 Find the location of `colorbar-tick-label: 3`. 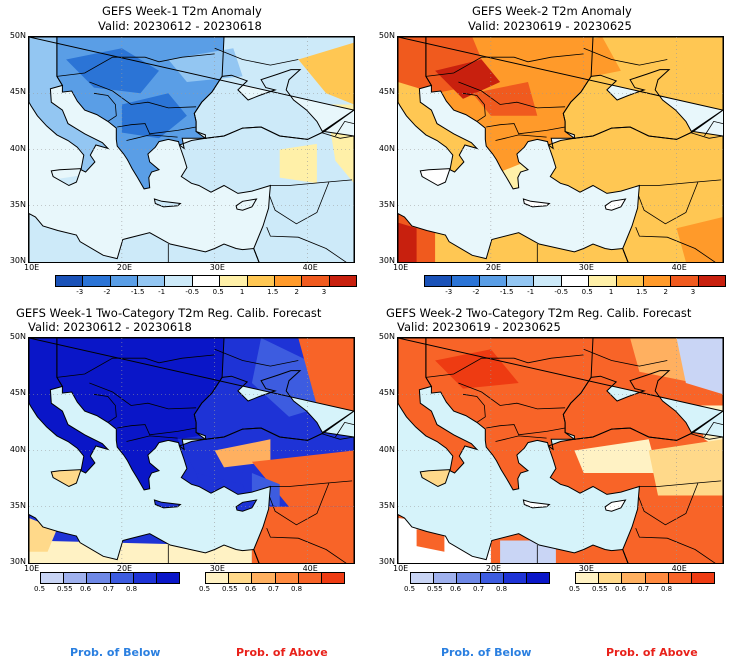

colorbar-tick-label: 3 is located at coordinates (693, 292).